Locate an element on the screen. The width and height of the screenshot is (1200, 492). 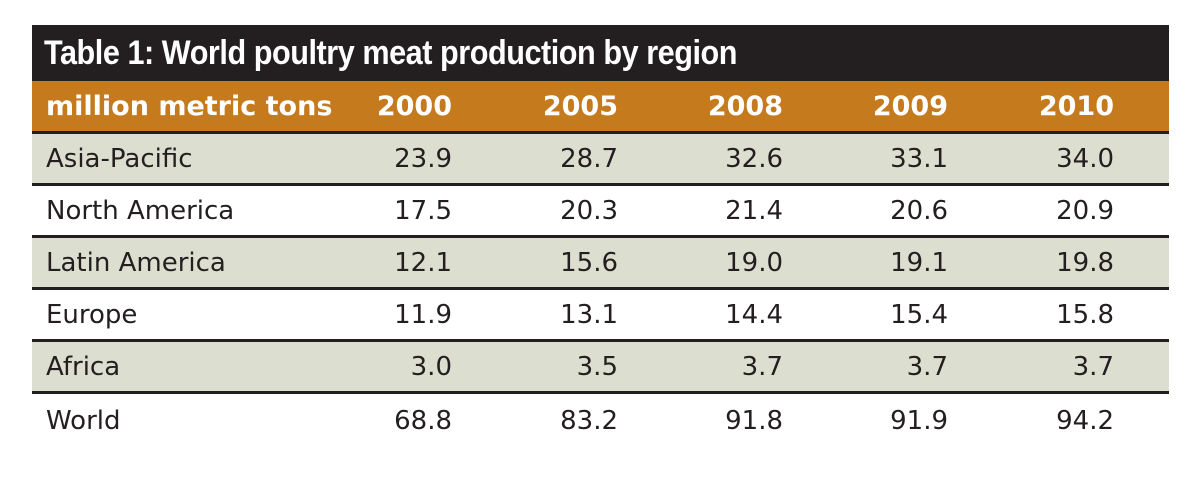
table-cell: 15.6 is located at coordinates (589, 262).